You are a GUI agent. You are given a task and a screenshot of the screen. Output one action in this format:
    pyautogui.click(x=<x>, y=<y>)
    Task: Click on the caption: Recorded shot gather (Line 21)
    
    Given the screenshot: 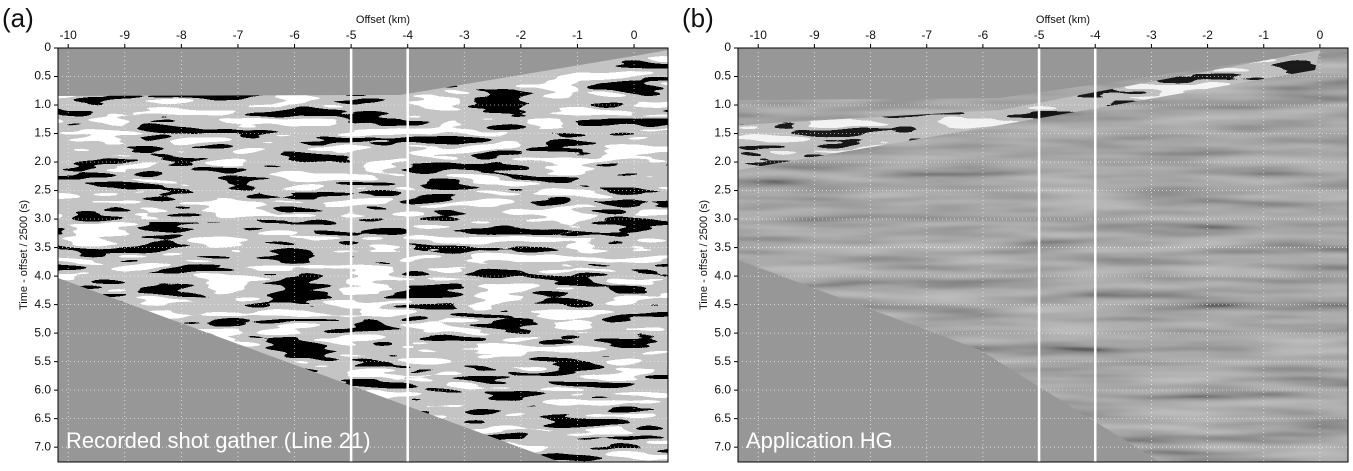 What is the action you would take?
    pyautogui.click(x=218, y=440)
    